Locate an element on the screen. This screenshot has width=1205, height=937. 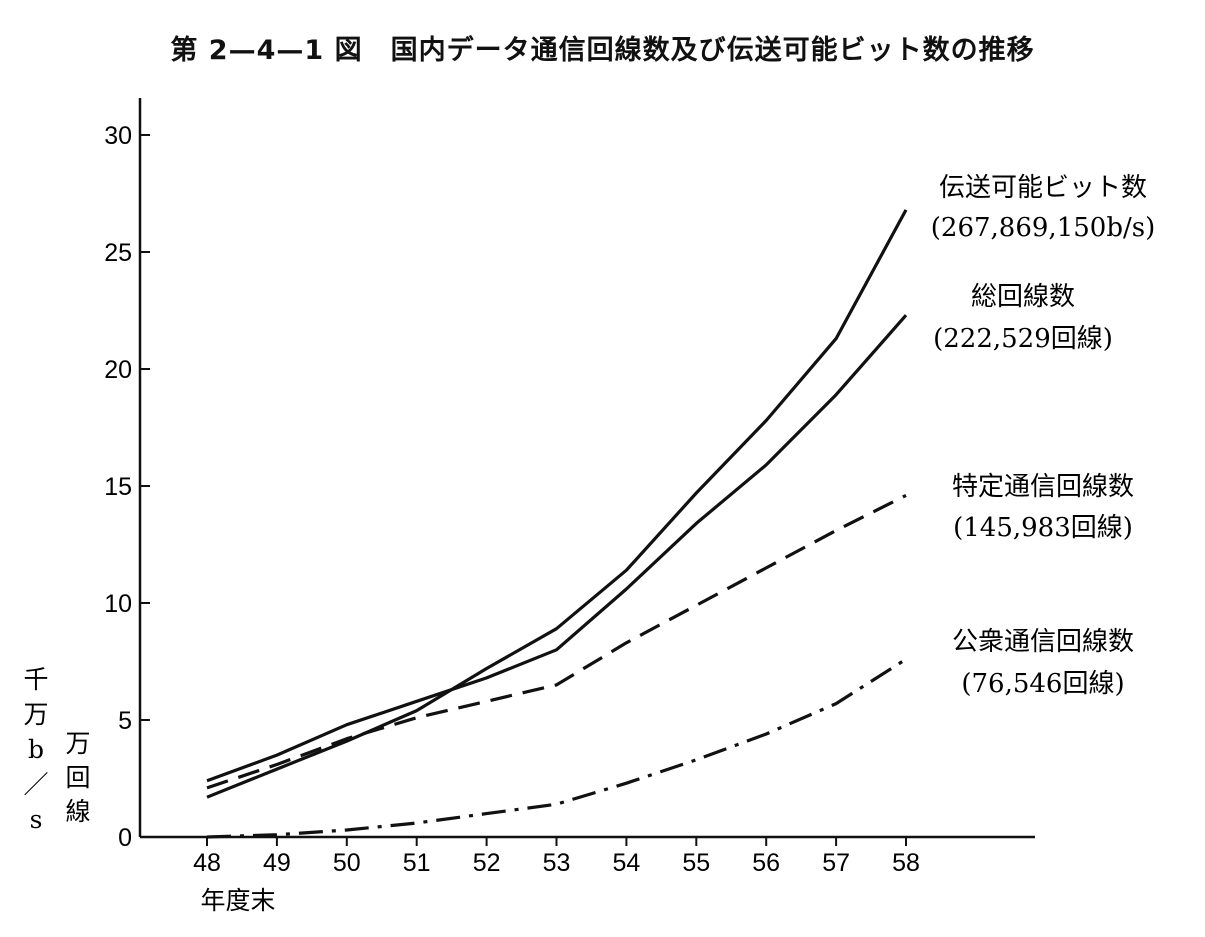
series-label-name: 公衆通信回線数 is located at coordinates (1043, 642).